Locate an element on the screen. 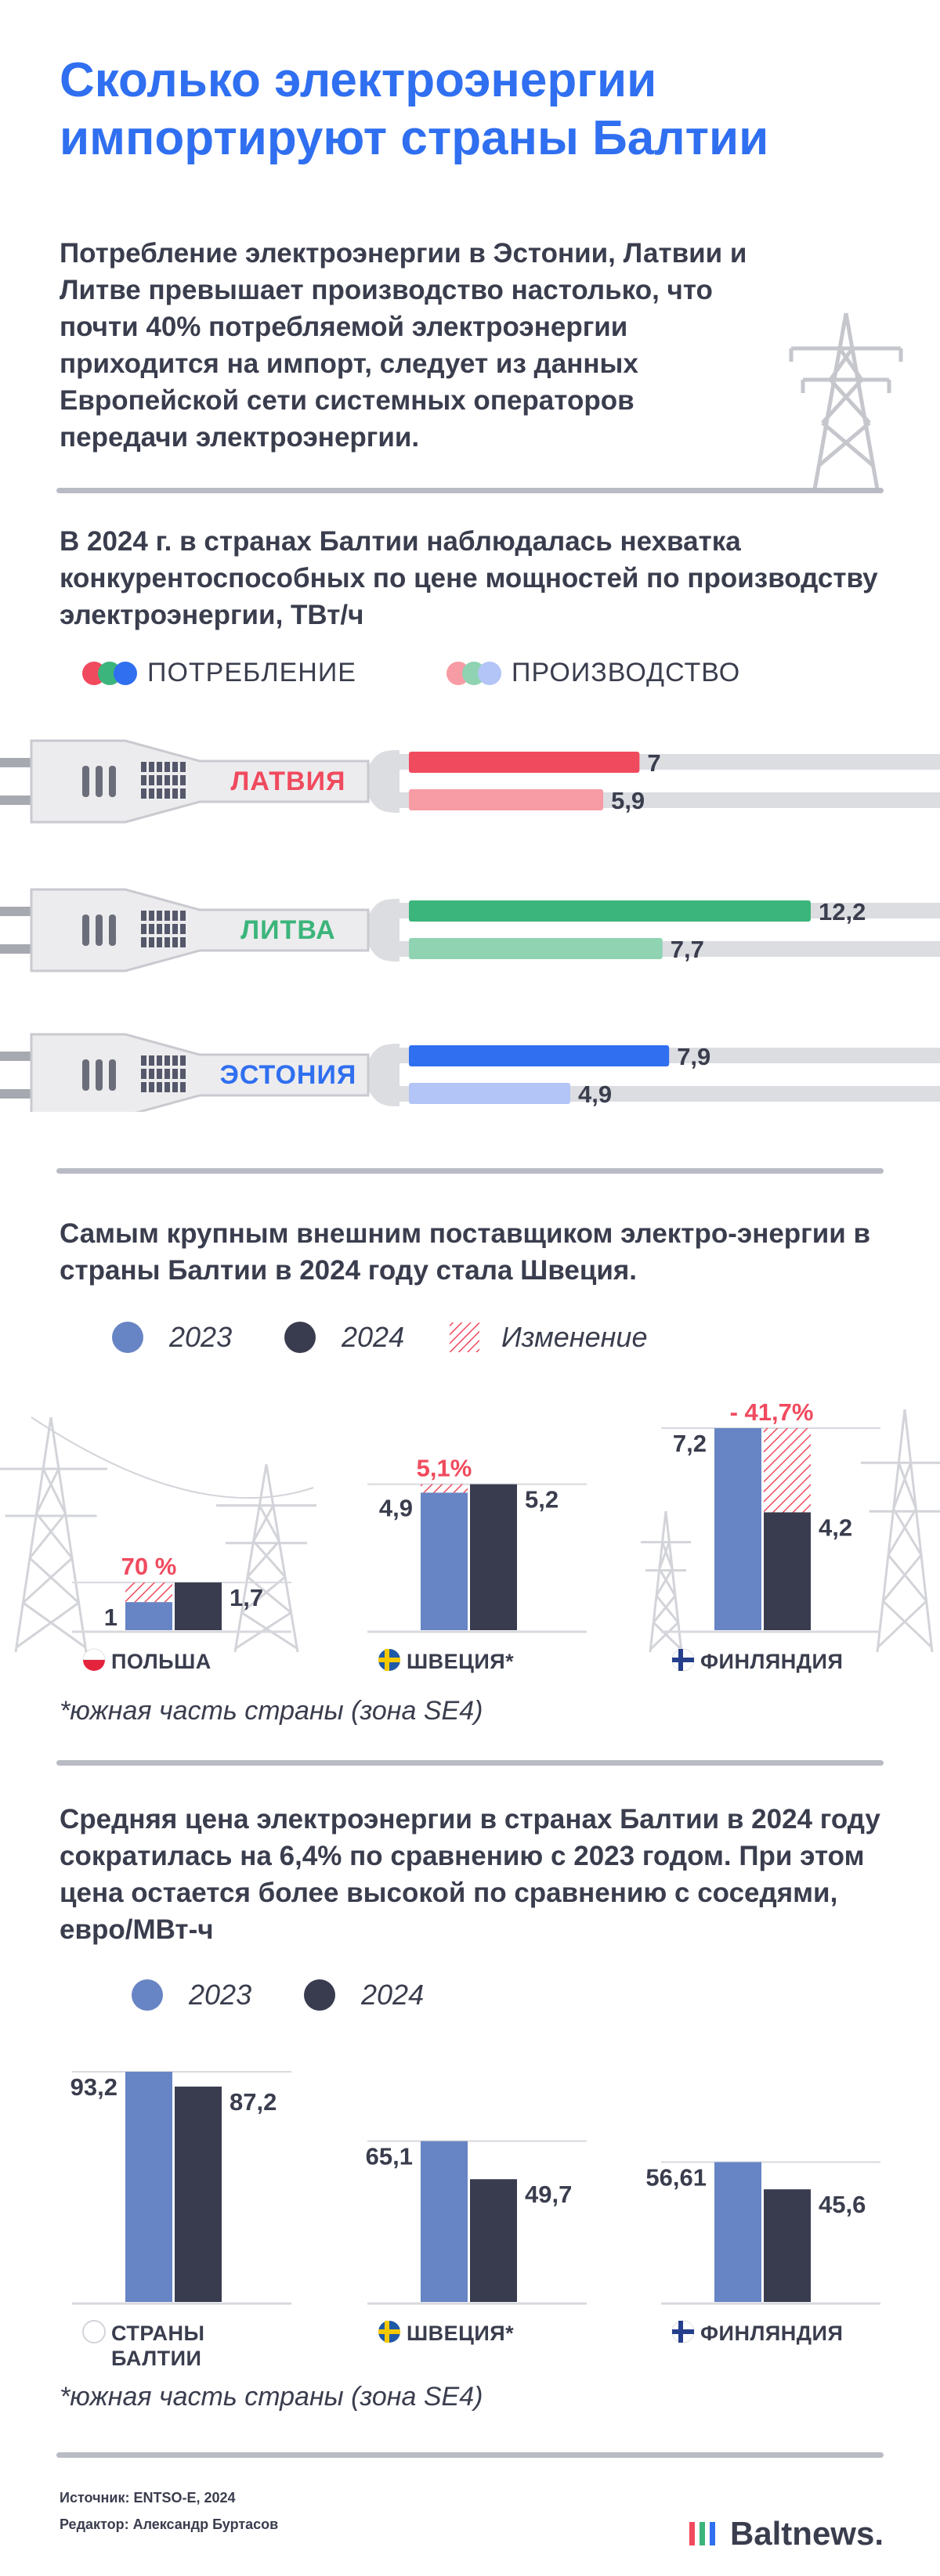 The height and width of the screenshot is (2576, 940). value-2023-швеция: 65,1 is located at coordinates (389, 2156).